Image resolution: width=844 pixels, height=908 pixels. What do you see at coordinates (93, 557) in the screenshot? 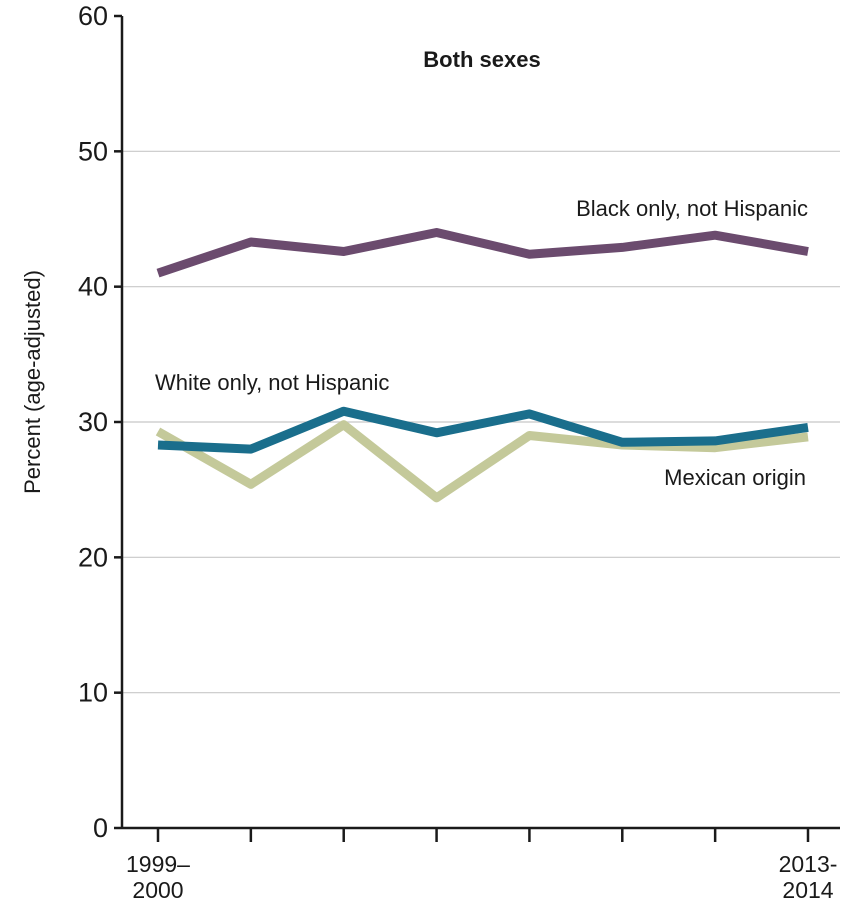
I see `y-tick-label: 20` at bounding box center [93, 557].